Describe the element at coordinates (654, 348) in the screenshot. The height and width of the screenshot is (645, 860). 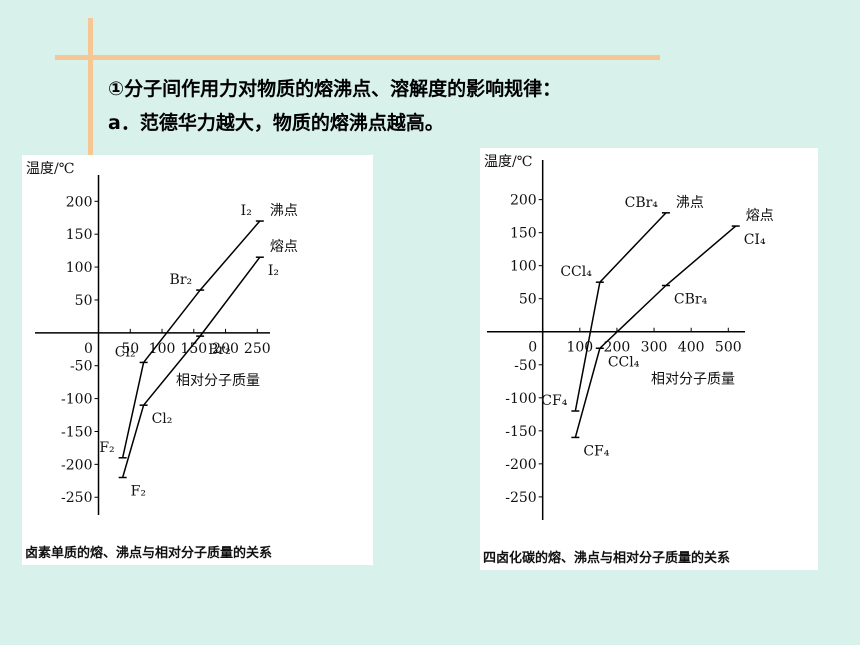
I see `x-tick-label: 300` at that location.